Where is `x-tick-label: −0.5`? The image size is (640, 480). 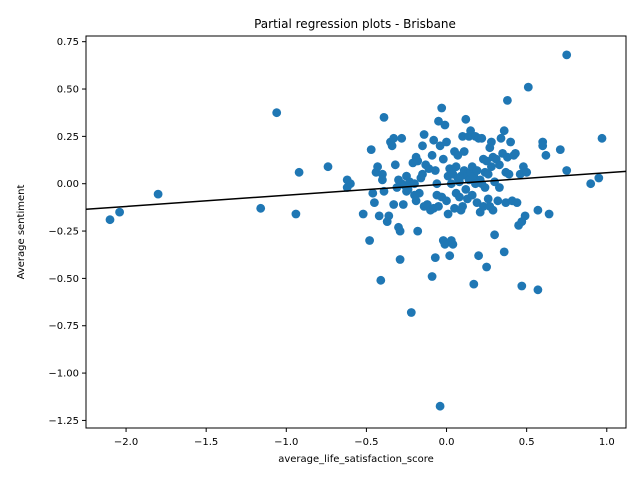 x-tick-label: −0.5 is located at coordinates (366, 442).